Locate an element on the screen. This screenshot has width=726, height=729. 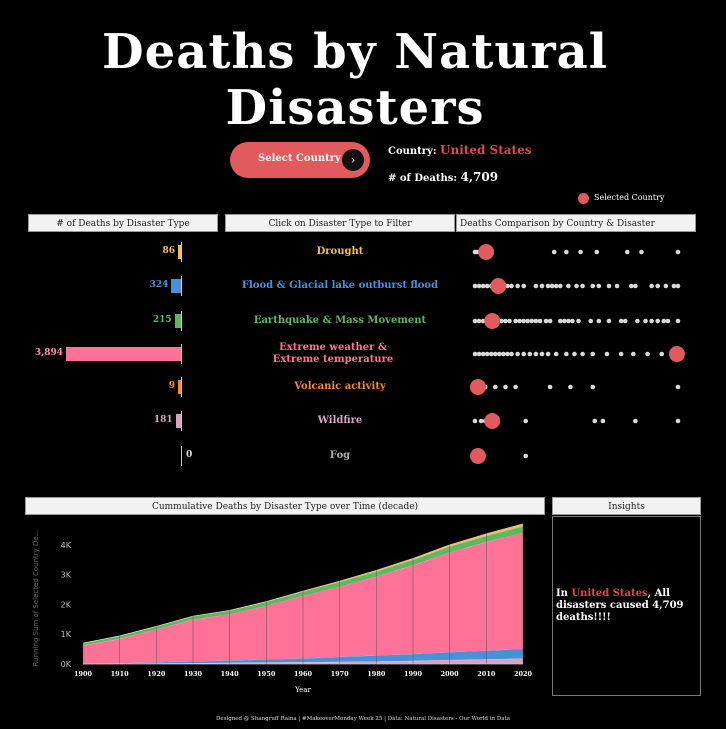
disaster-type-filter: Drought is located at coordinates (340, 251).